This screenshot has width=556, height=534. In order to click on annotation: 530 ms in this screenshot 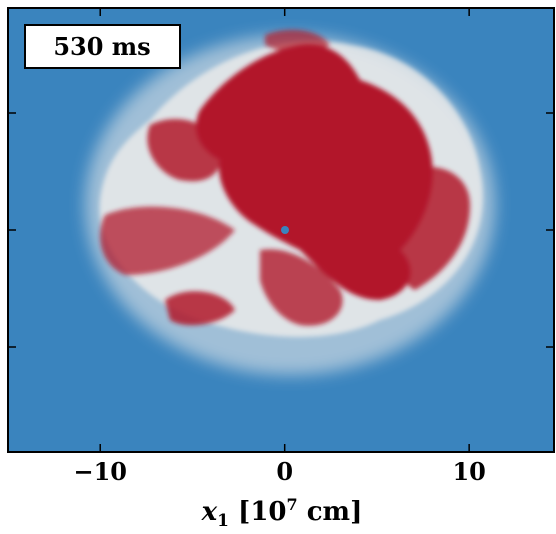, I will do `click(101, 46)`.